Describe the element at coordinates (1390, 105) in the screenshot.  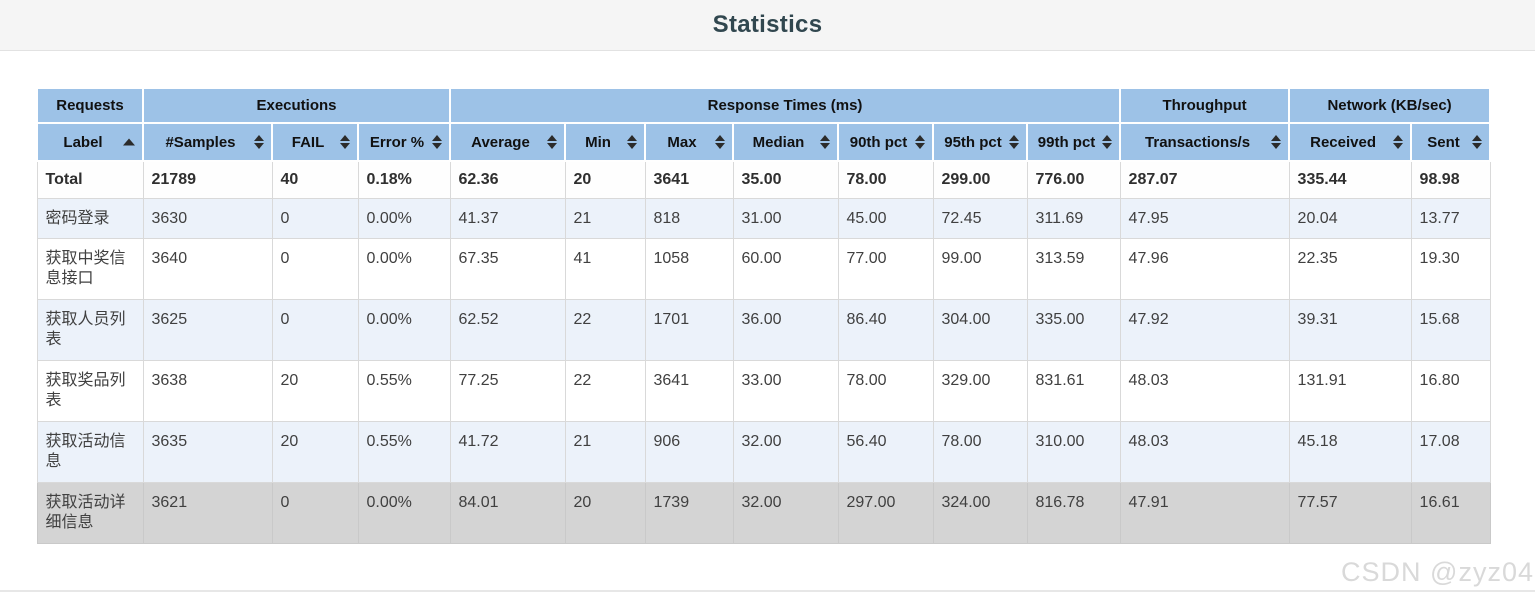
I see `group-header-network-kb-sec: Network (KB/sec)` at that location.